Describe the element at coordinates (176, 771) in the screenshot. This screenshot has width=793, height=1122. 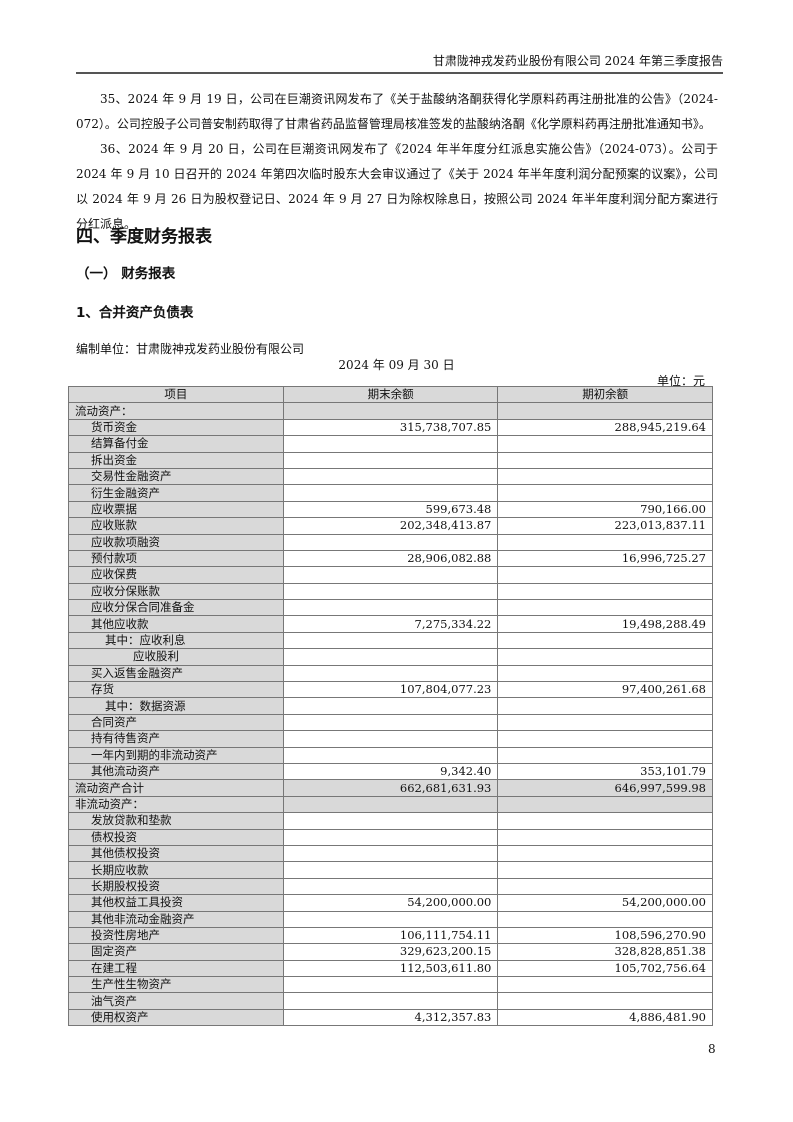
I see `row-label: 其他流动资产` at that location.